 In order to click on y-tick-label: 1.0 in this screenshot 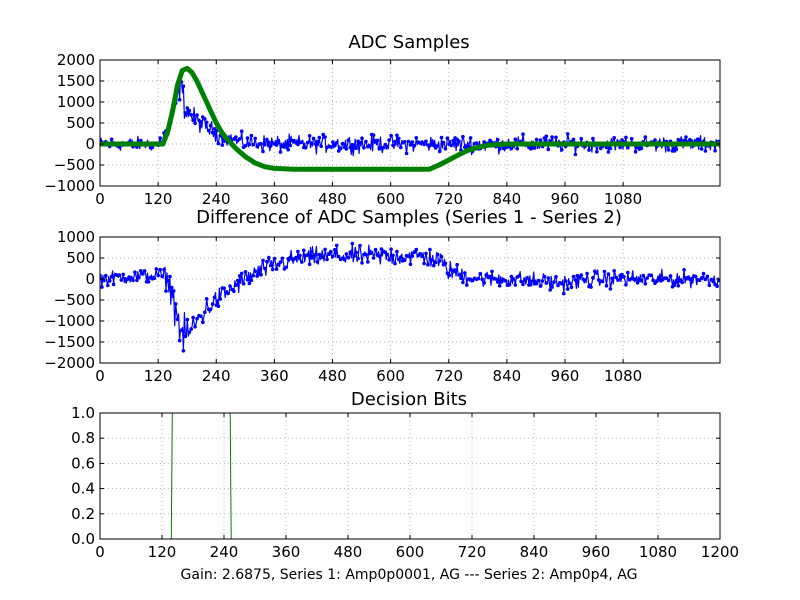, I will do `click(83, 413)`.